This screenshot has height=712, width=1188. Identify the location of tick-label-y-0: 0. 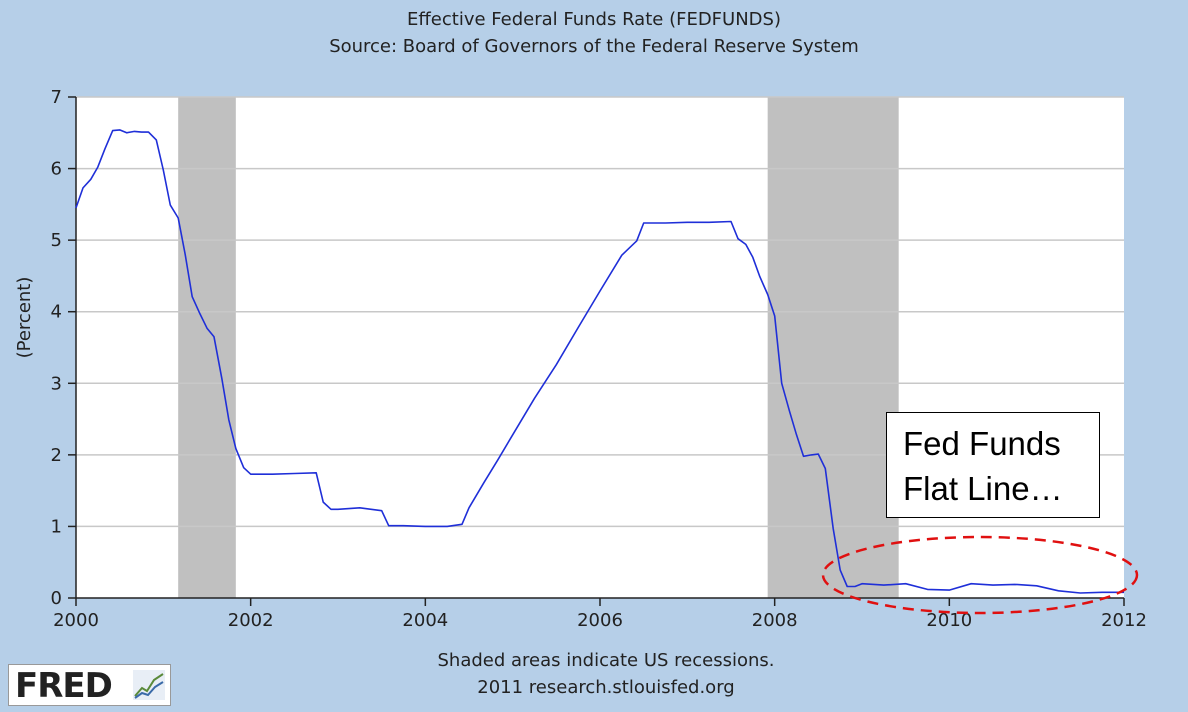
(56, 598).